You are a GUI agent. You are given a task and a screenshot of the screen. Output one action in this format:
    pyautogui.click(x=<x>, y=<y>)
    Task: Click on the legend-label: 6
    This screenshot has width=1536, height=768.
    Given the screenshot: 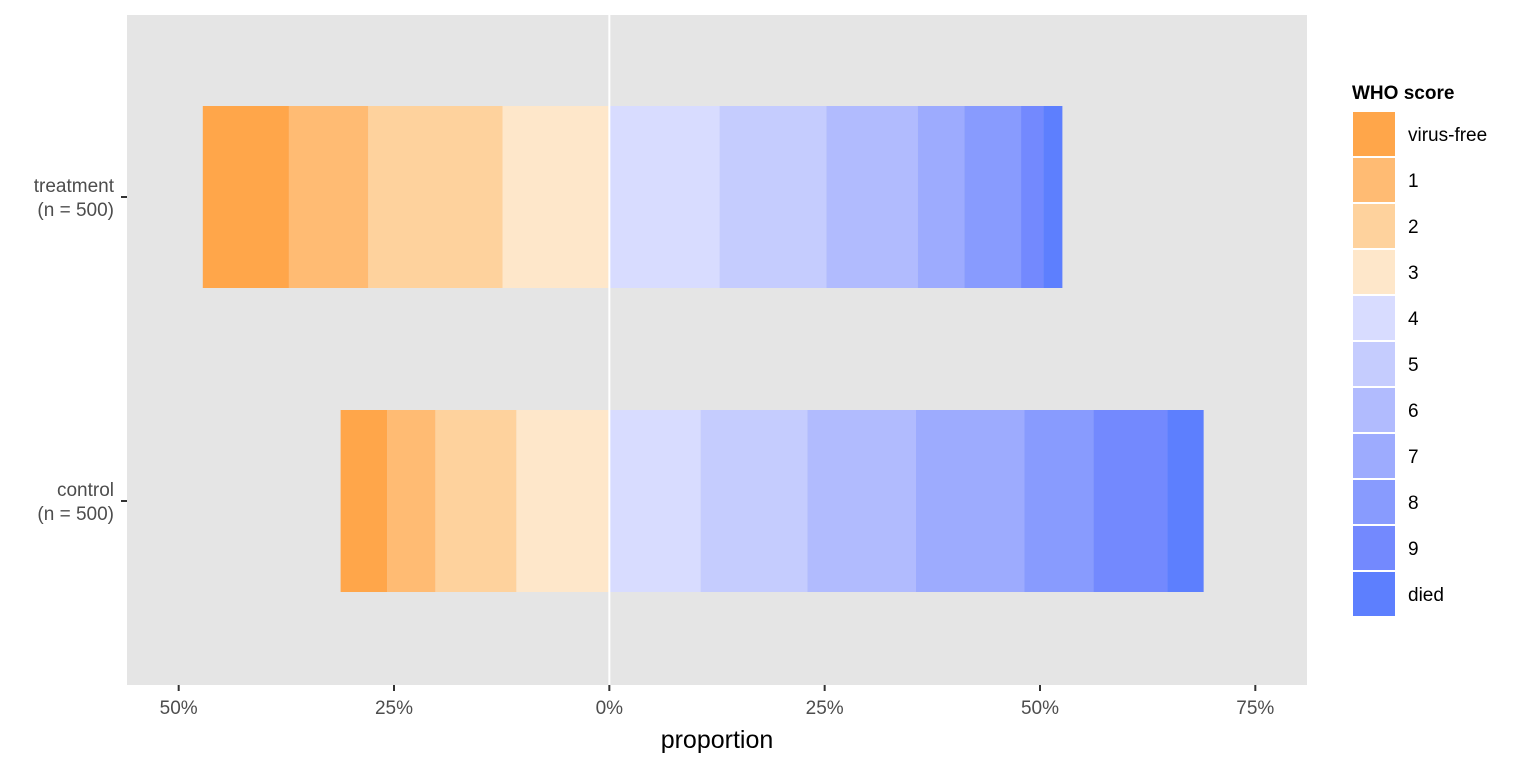 What is the action you would take?
    pyautogui.click(x=1413, y=411)
    